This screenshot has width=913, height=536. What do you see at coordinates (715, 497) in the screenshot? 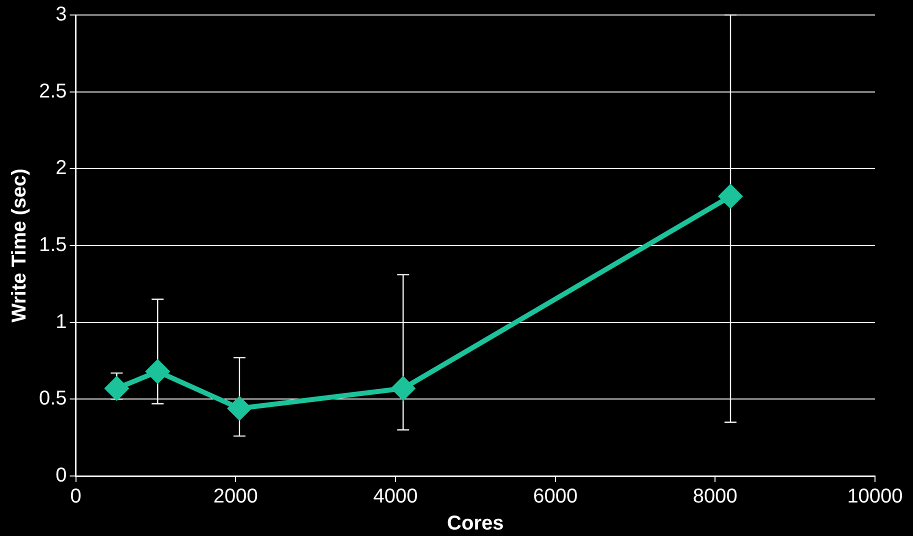
I see `x-tick-label: 8000` at bounding box center [715, 497].